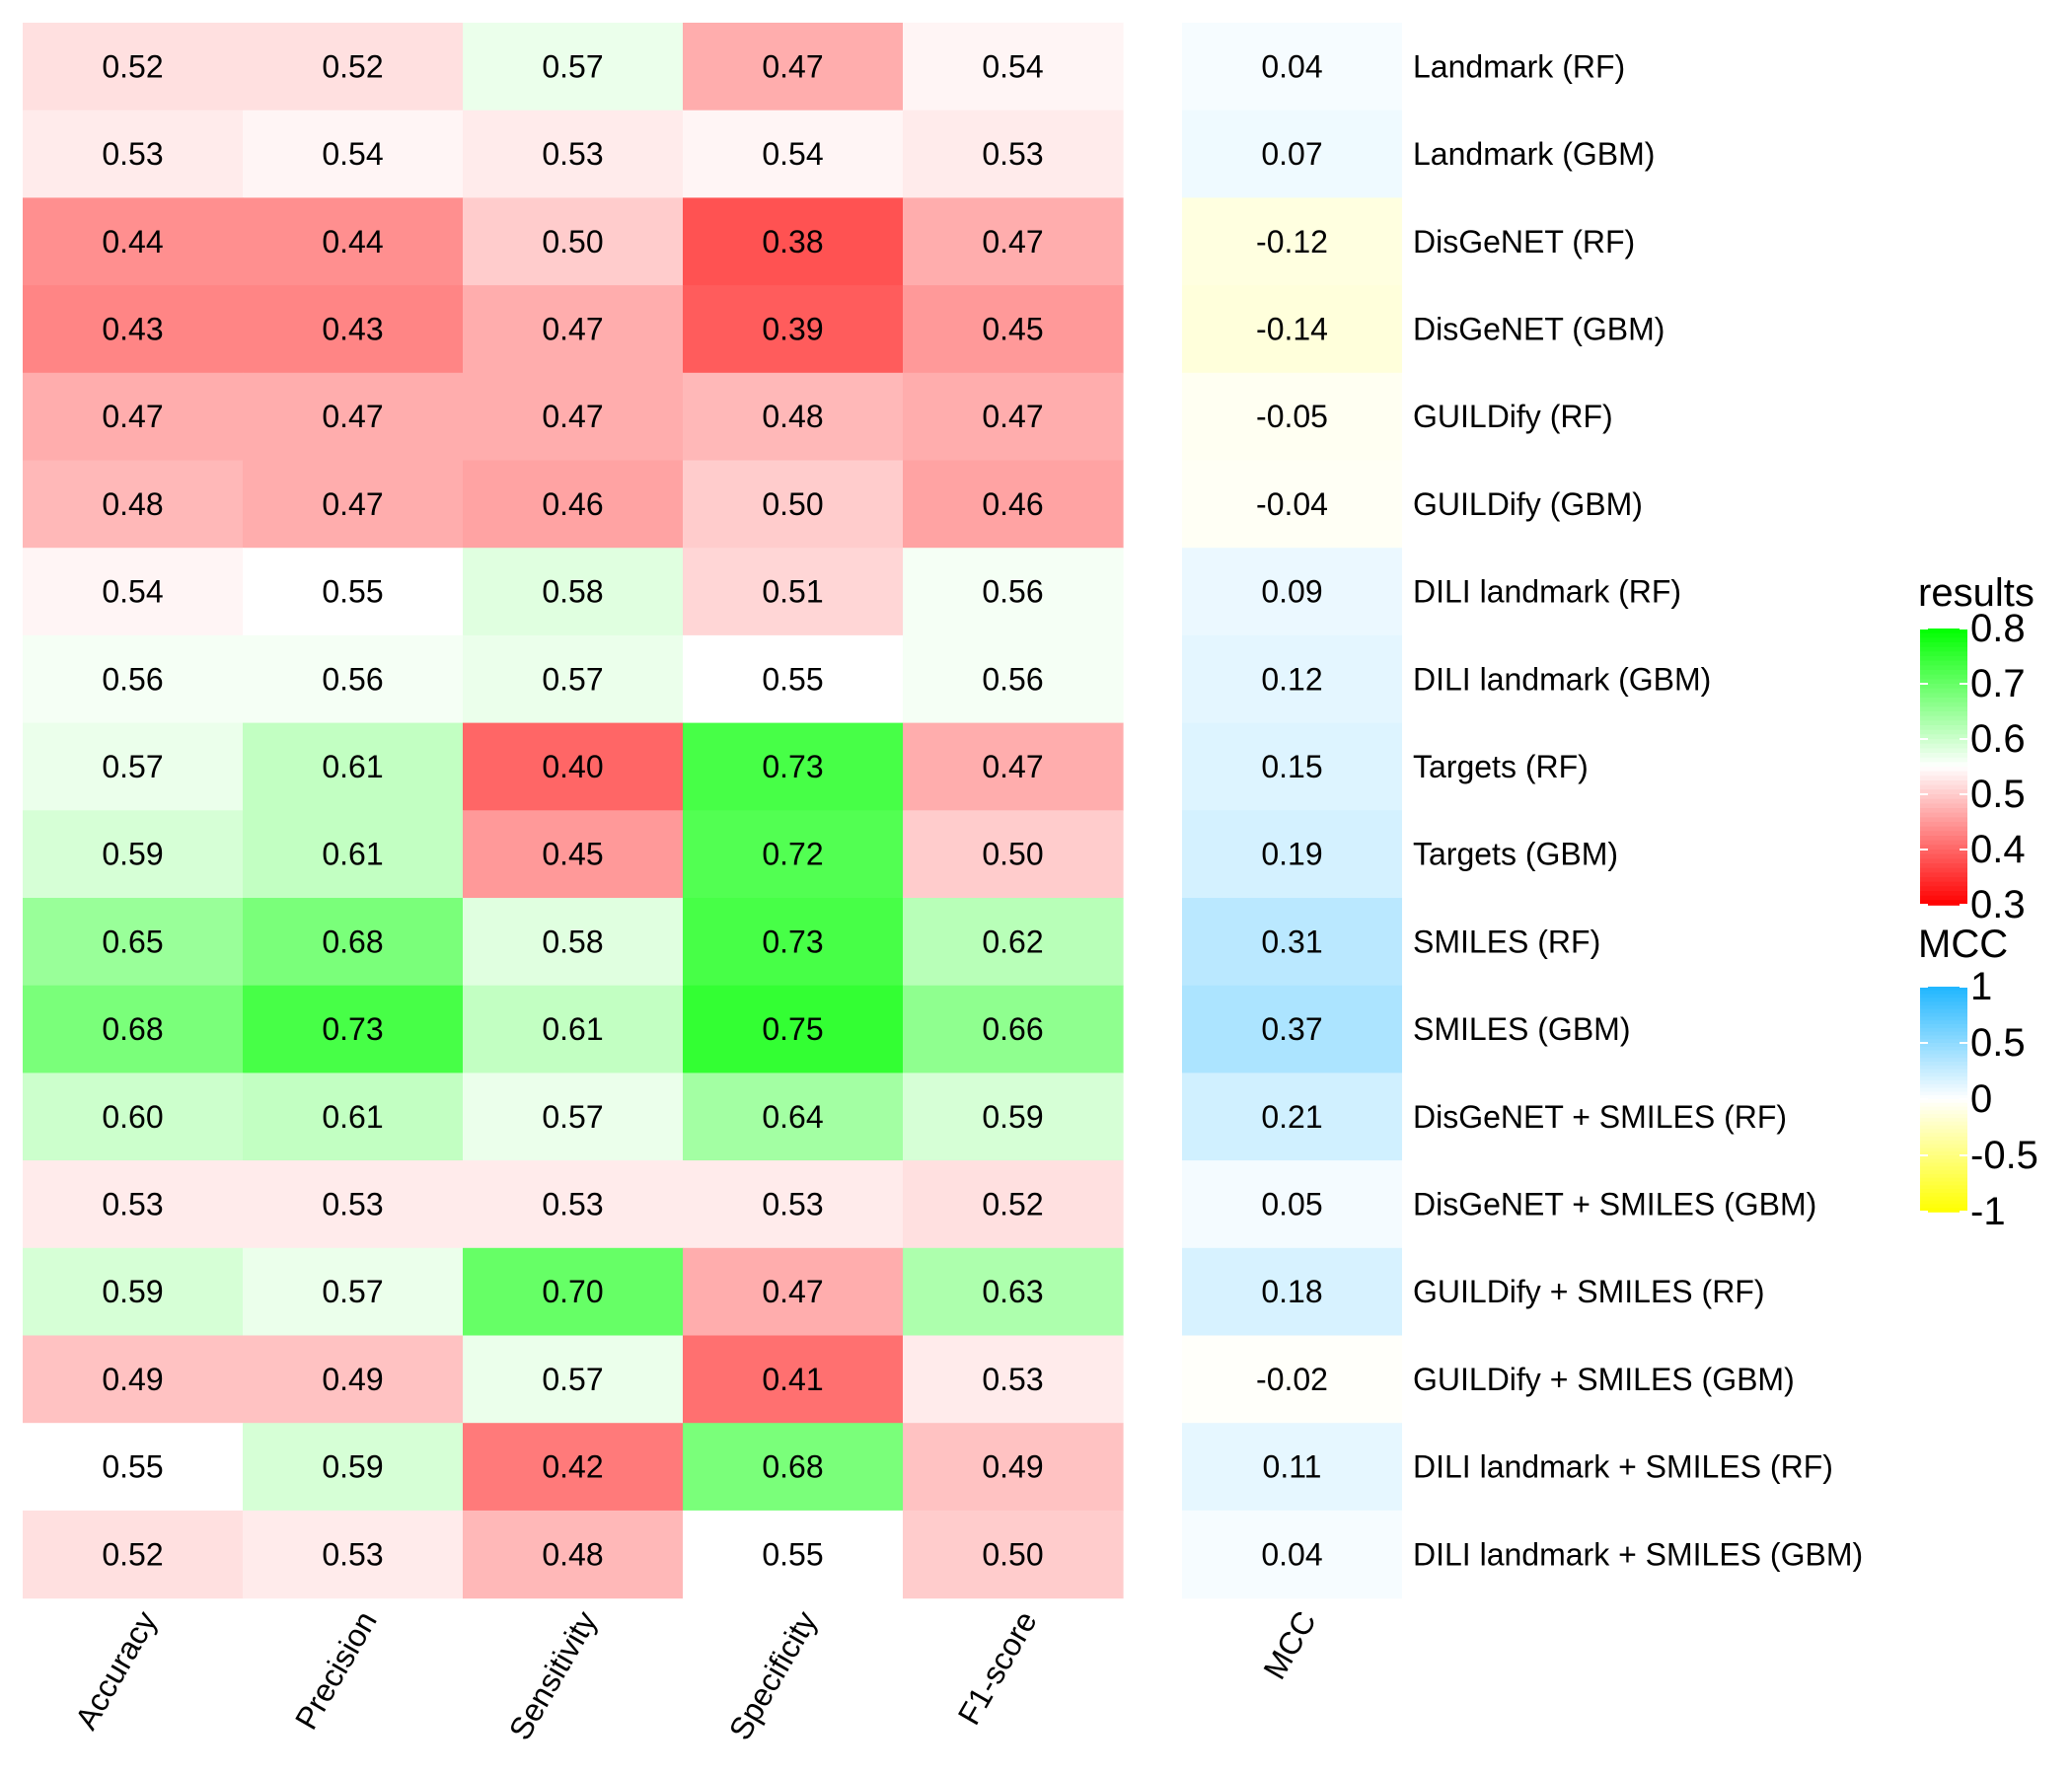  What do you see at coordinates (1292, 1467) in the screenshot?
I see `mcc-value-label: 0.11` at bounding box center [1292, 1467].